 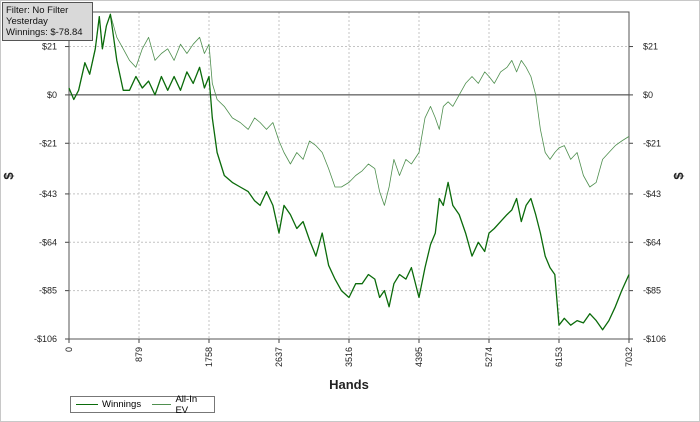 What do you see at coordinates (650, 47) in the screenshot?
I see `y-tick-label-right: $21` at bounding box center [650, 47].